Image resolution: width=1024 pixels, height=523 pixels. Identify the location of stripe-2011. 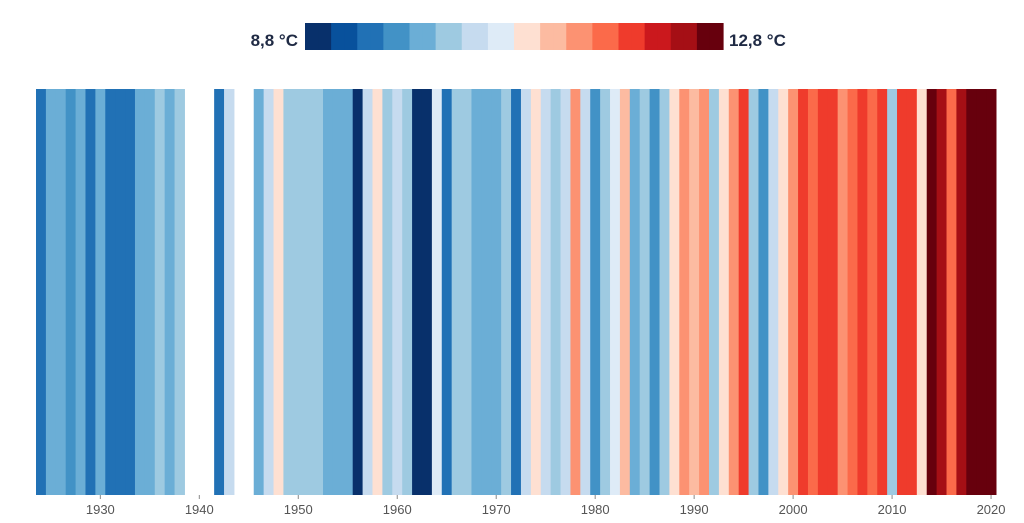
(902, 292).